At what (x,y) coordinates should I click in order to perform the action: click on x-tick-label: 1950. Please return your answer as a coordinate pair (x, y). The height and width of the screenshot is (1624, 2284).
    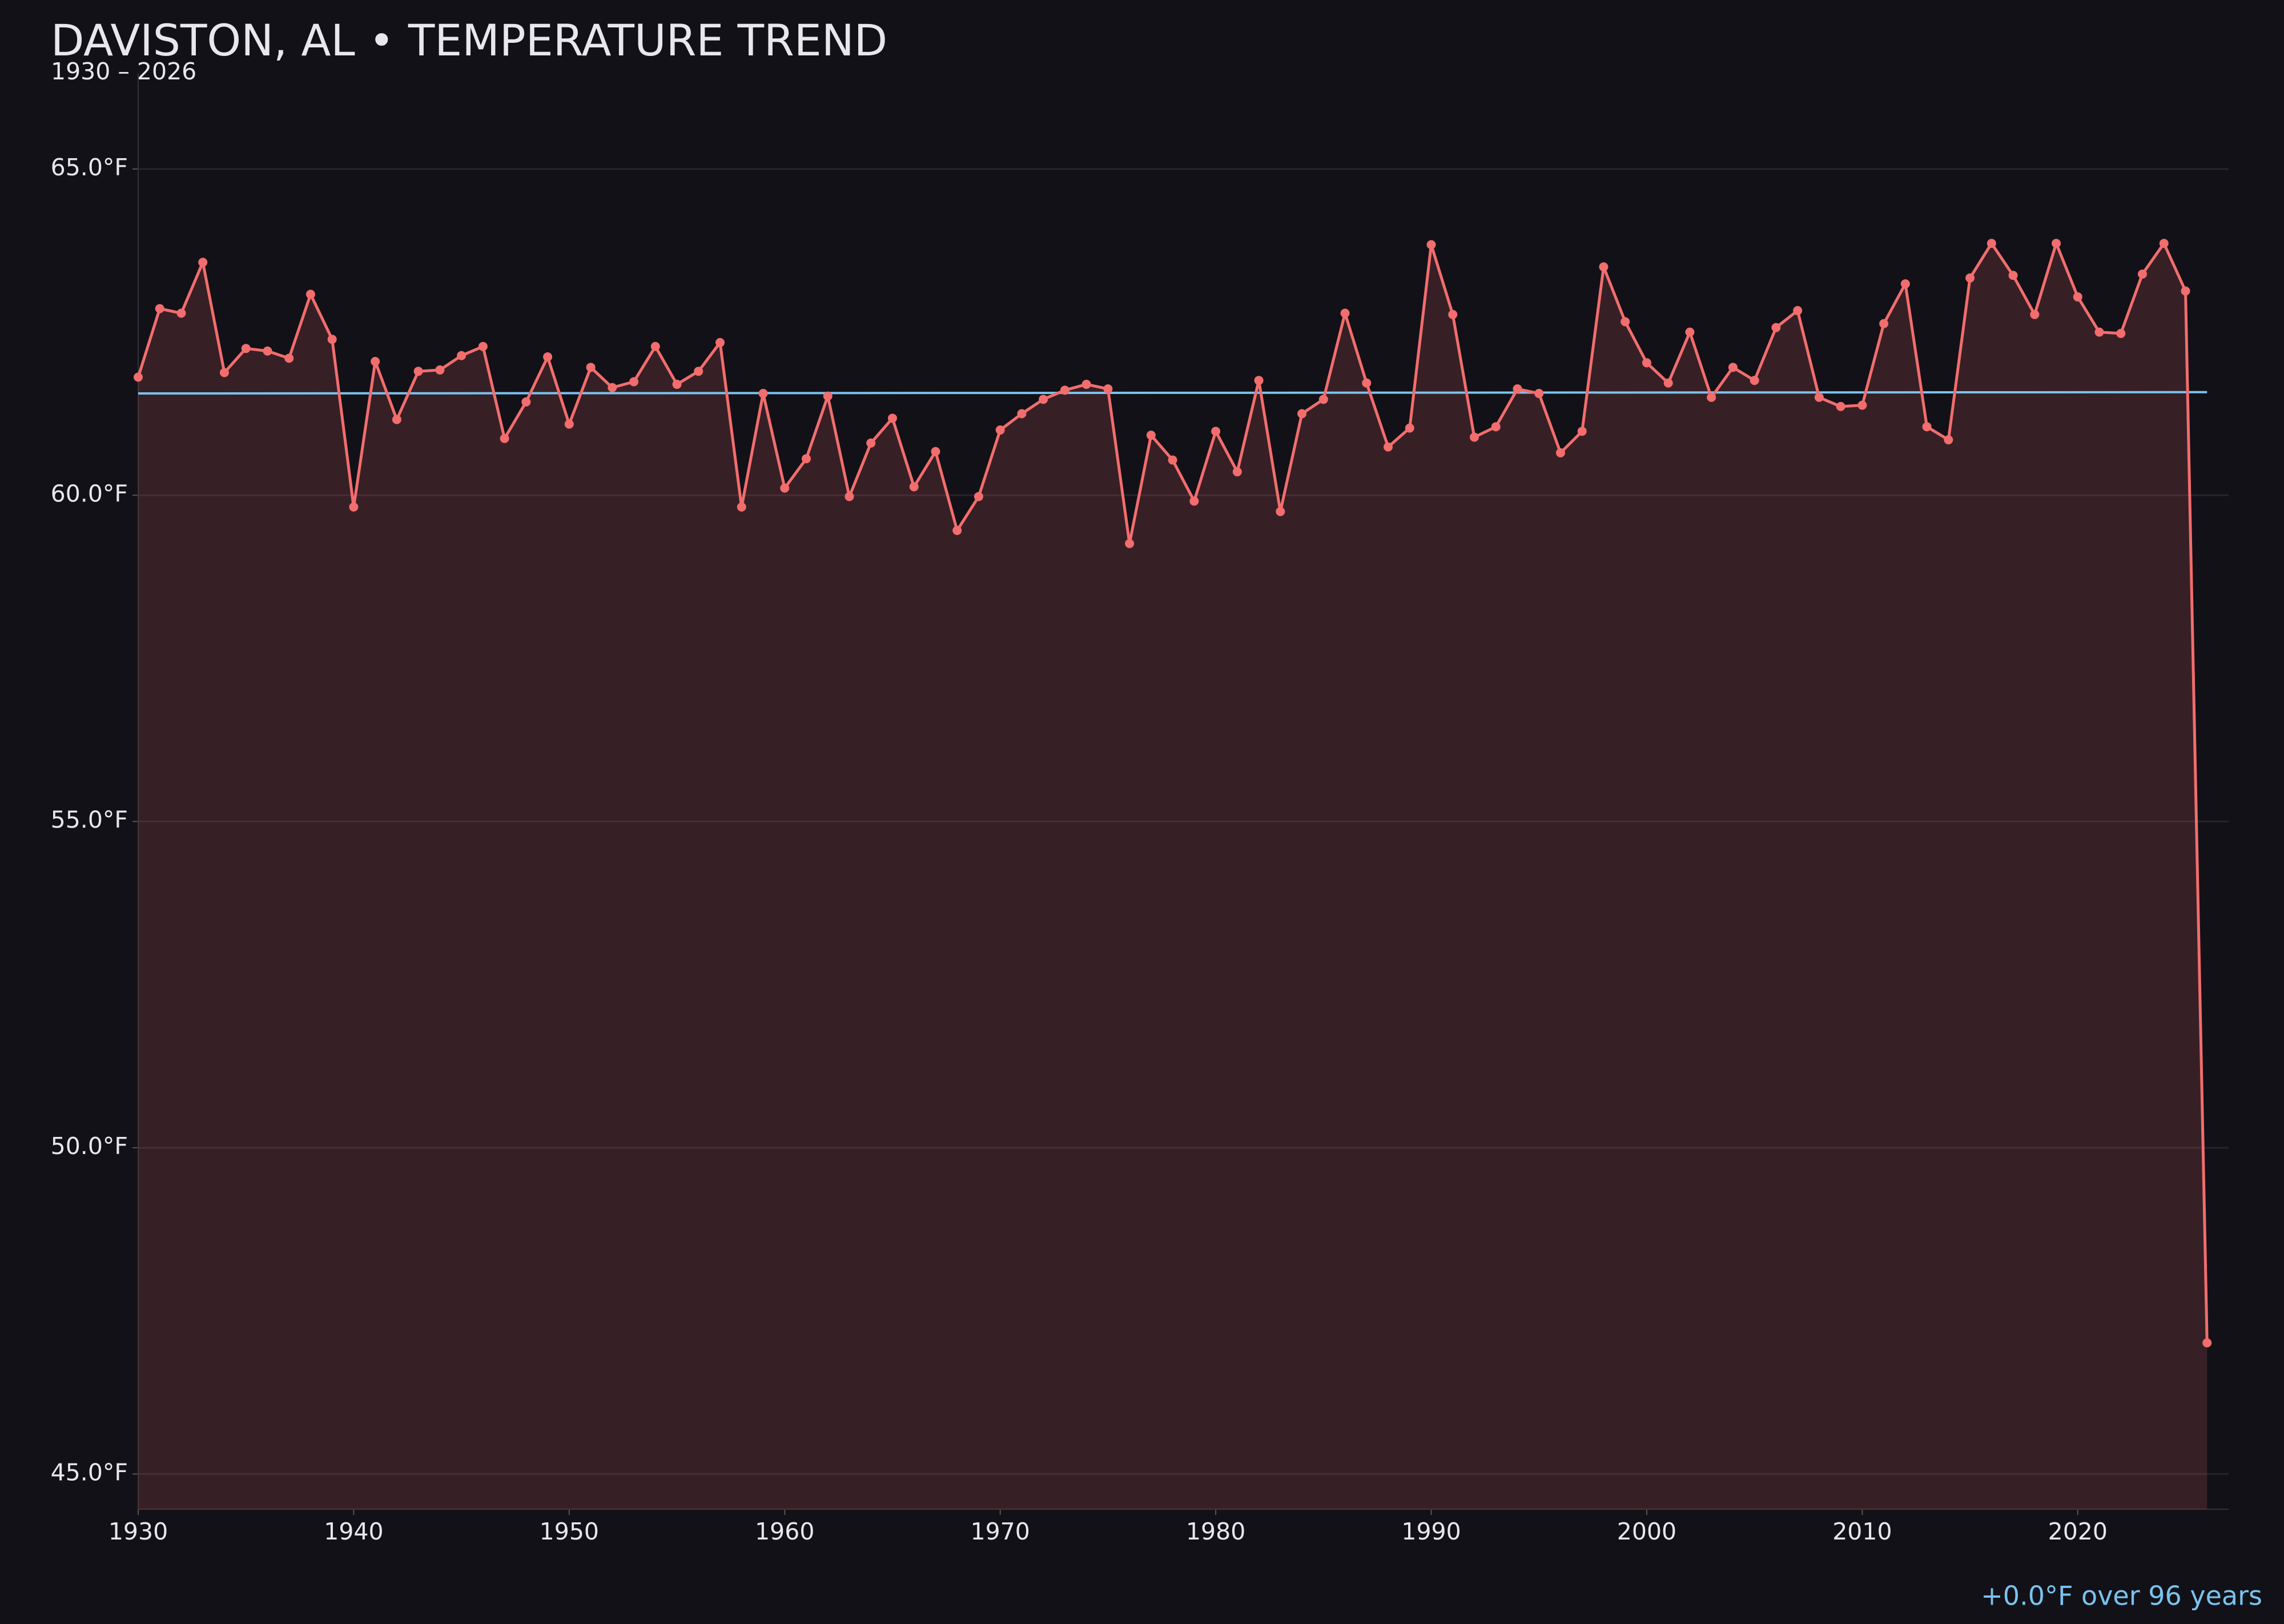
    Looking at the image, I should click on (569, 1531).